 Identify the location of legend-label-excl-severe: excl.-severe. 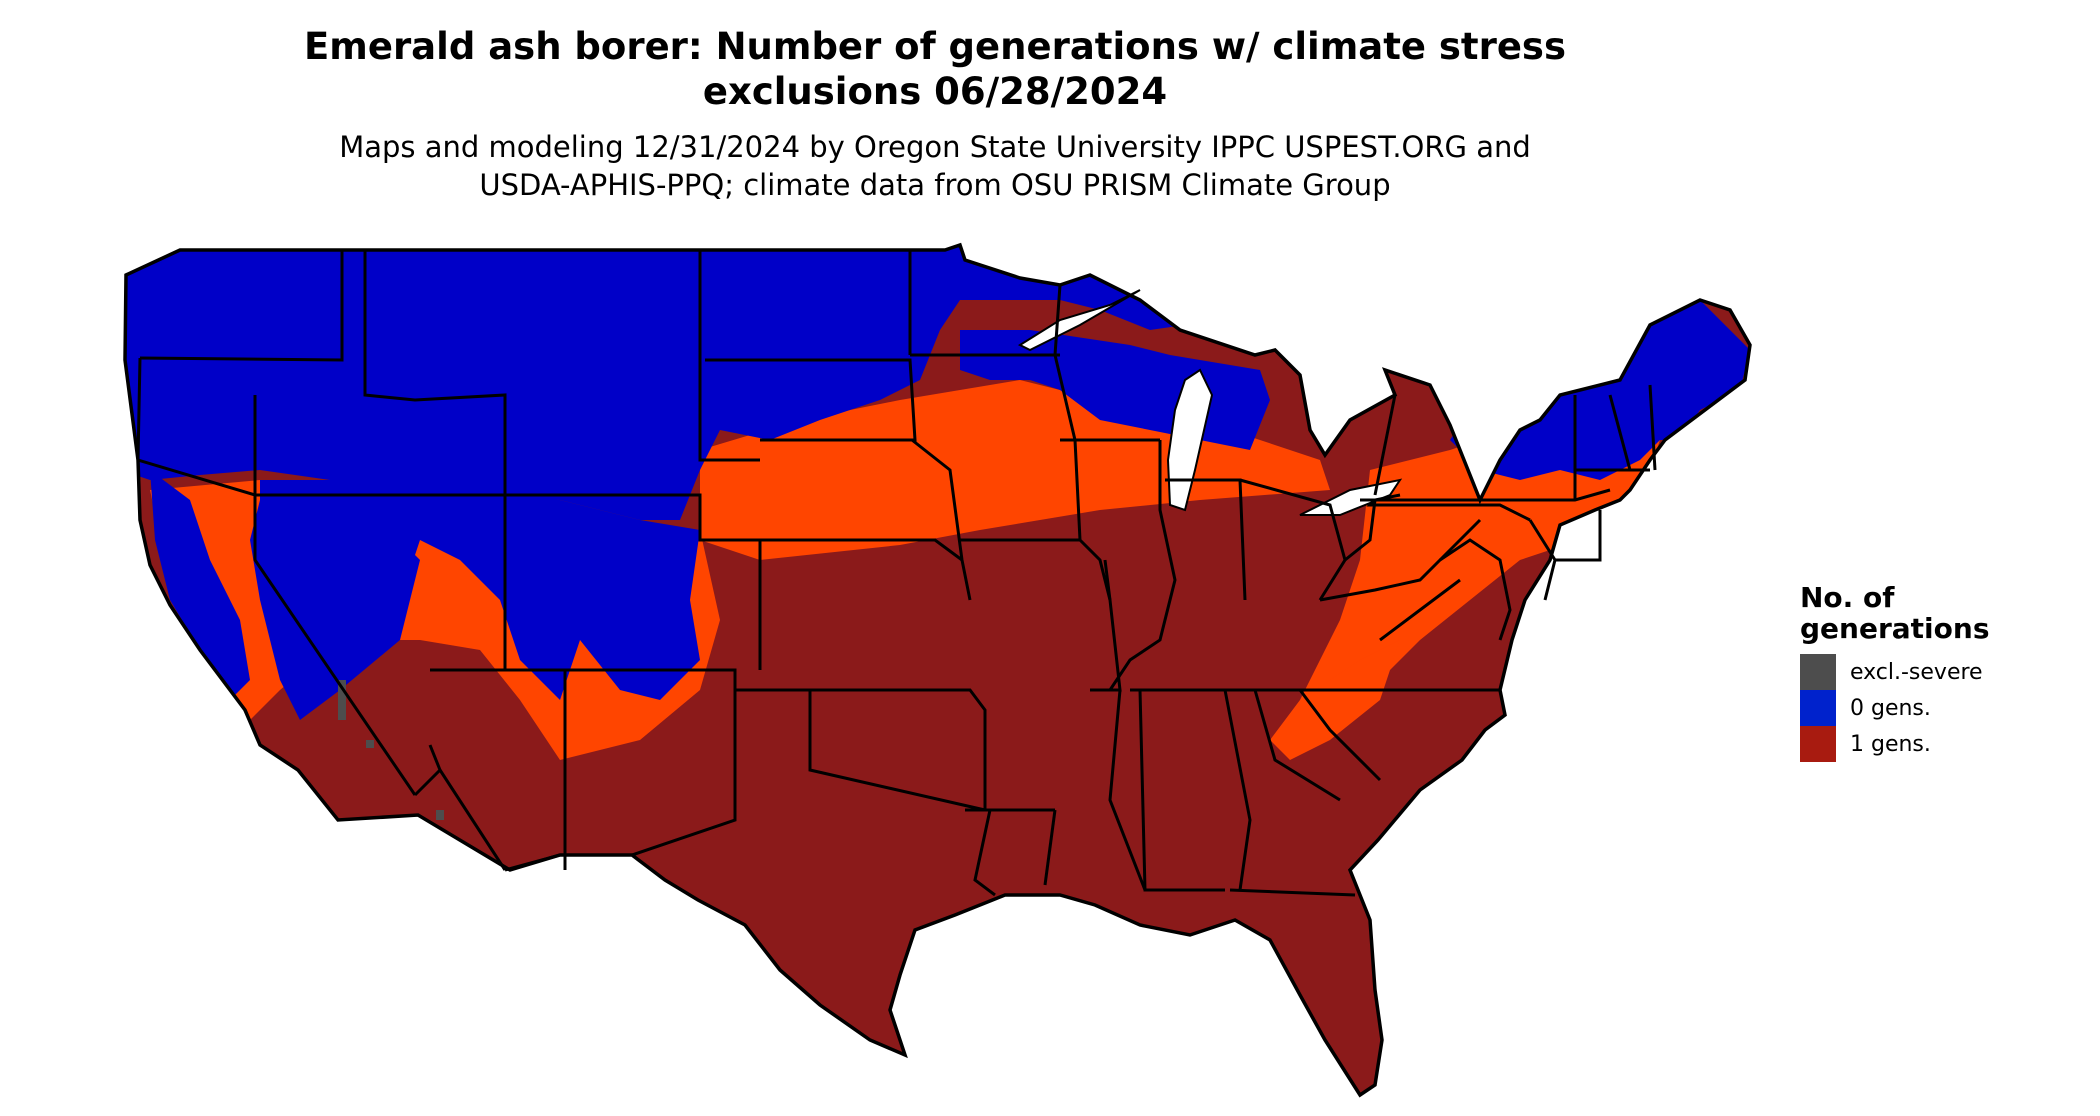
(1916, 672).